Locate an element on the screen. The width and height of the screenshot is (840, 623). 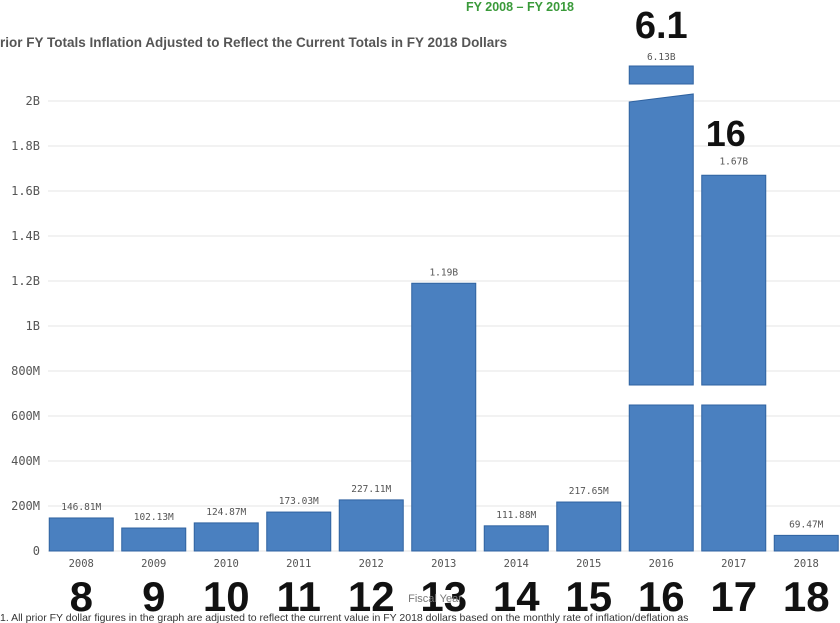
handwritten-year-2014: 14 is located at coordinates (516, 596).